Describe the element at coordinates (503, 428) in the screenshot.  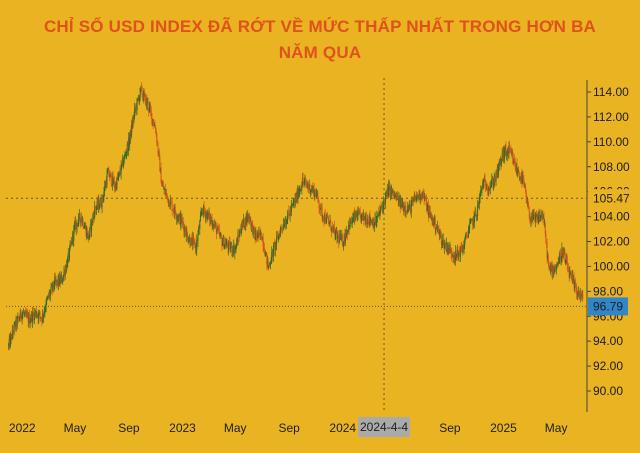
I see `x-tick-label: 2025` at that location.